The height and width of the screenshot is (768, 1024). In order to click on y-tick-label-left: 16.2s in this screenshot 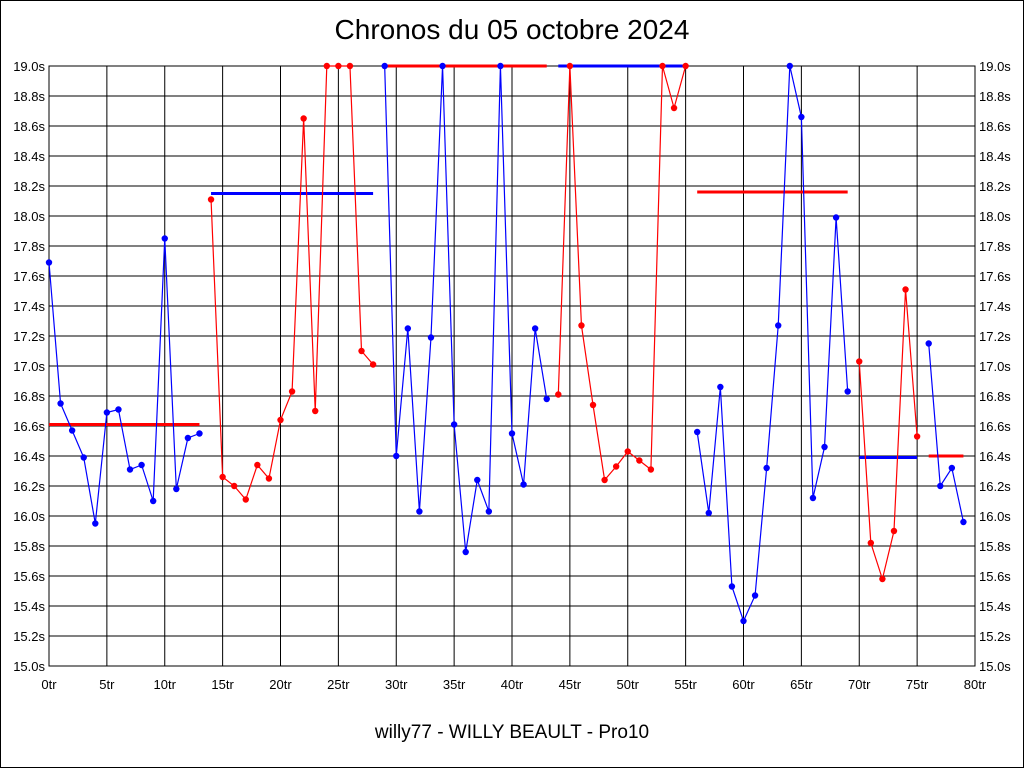, I will do `click(29, 486)`.